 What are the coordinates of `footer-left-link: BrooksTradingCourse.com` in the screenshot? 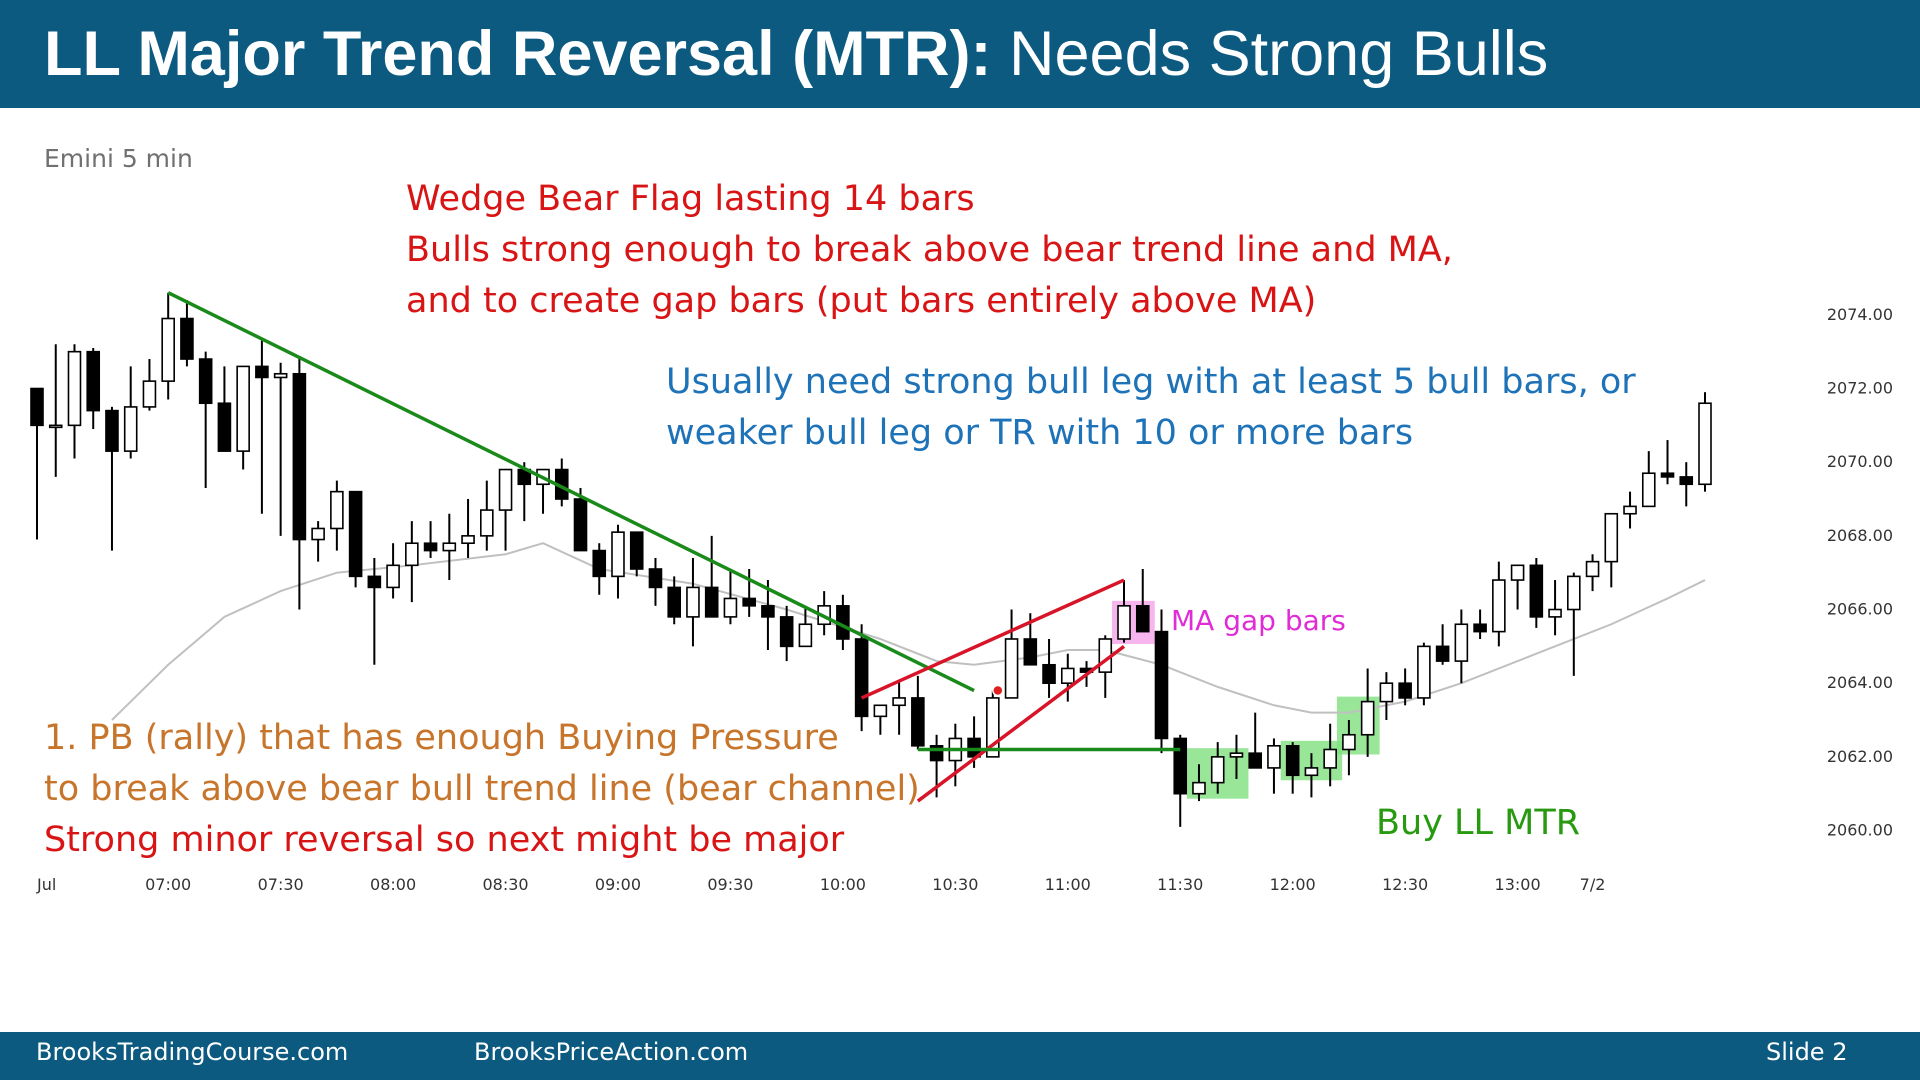 It's located at (192, 1052).